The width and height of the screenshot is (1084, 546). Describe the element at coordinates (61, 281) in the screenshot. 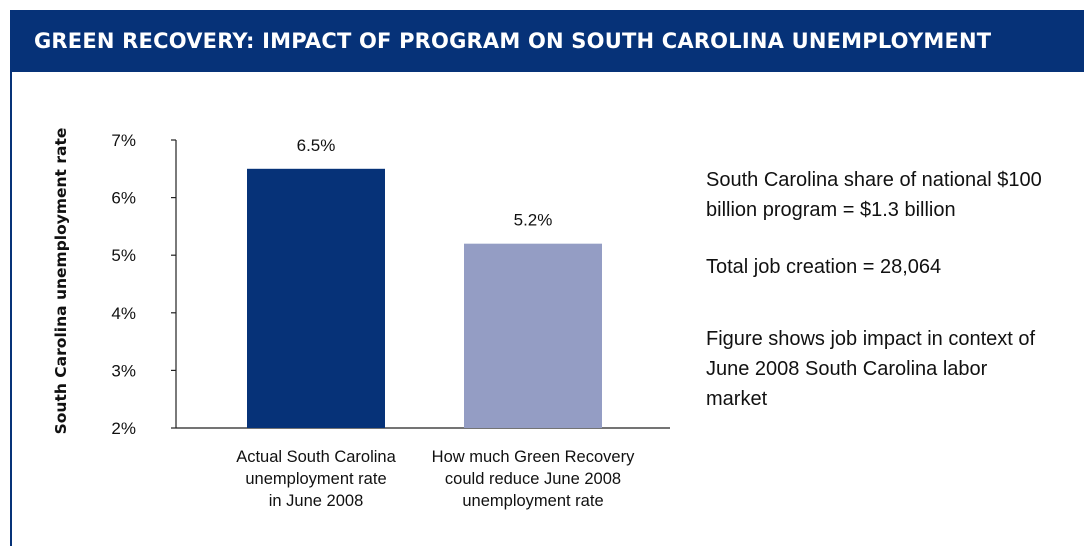

I see `y-axis-label: South Carolina unemployment rate` at that location.